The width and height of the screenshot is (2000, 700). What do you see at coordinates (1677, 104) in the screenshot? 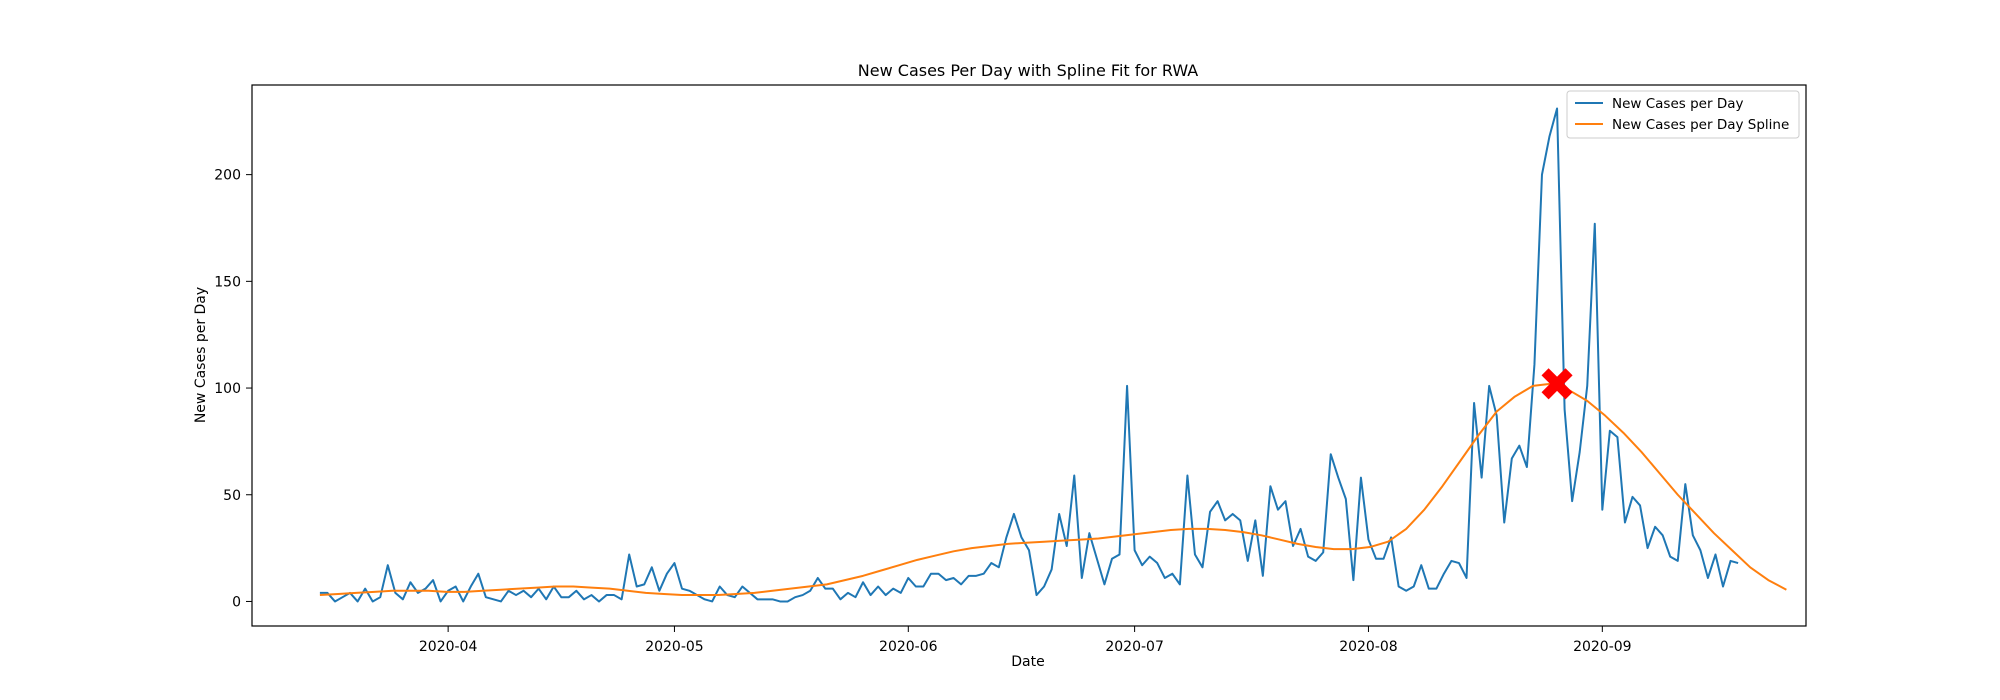
I see `legend-label-new-cases: New Cases per Day` at bounding box center [1677, 104].